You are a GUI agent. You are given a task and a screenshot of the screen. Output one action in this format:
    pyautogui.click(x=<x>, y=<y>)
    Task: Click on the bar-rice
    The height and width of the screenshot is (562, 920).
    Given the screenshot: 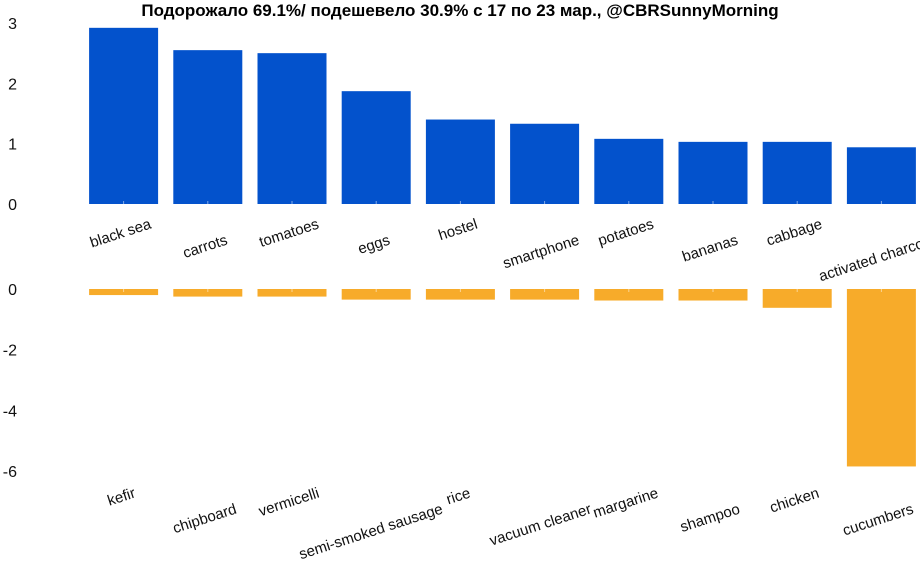 What is the action you would take?
    pyautogui.click(x=460, y=294)
    